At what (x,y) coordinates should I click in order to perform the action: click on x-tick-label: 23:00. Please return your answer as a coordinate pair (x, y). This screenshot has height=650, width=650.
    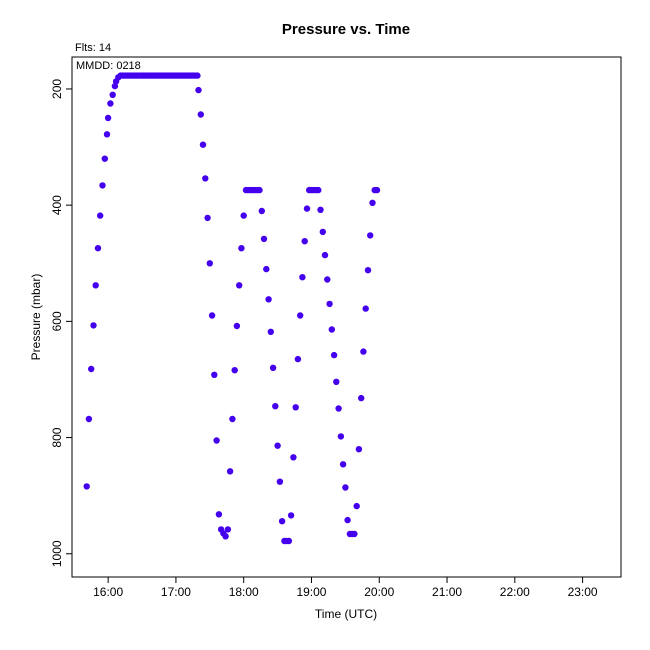
    Looking at the image, I should click on (583, 592).